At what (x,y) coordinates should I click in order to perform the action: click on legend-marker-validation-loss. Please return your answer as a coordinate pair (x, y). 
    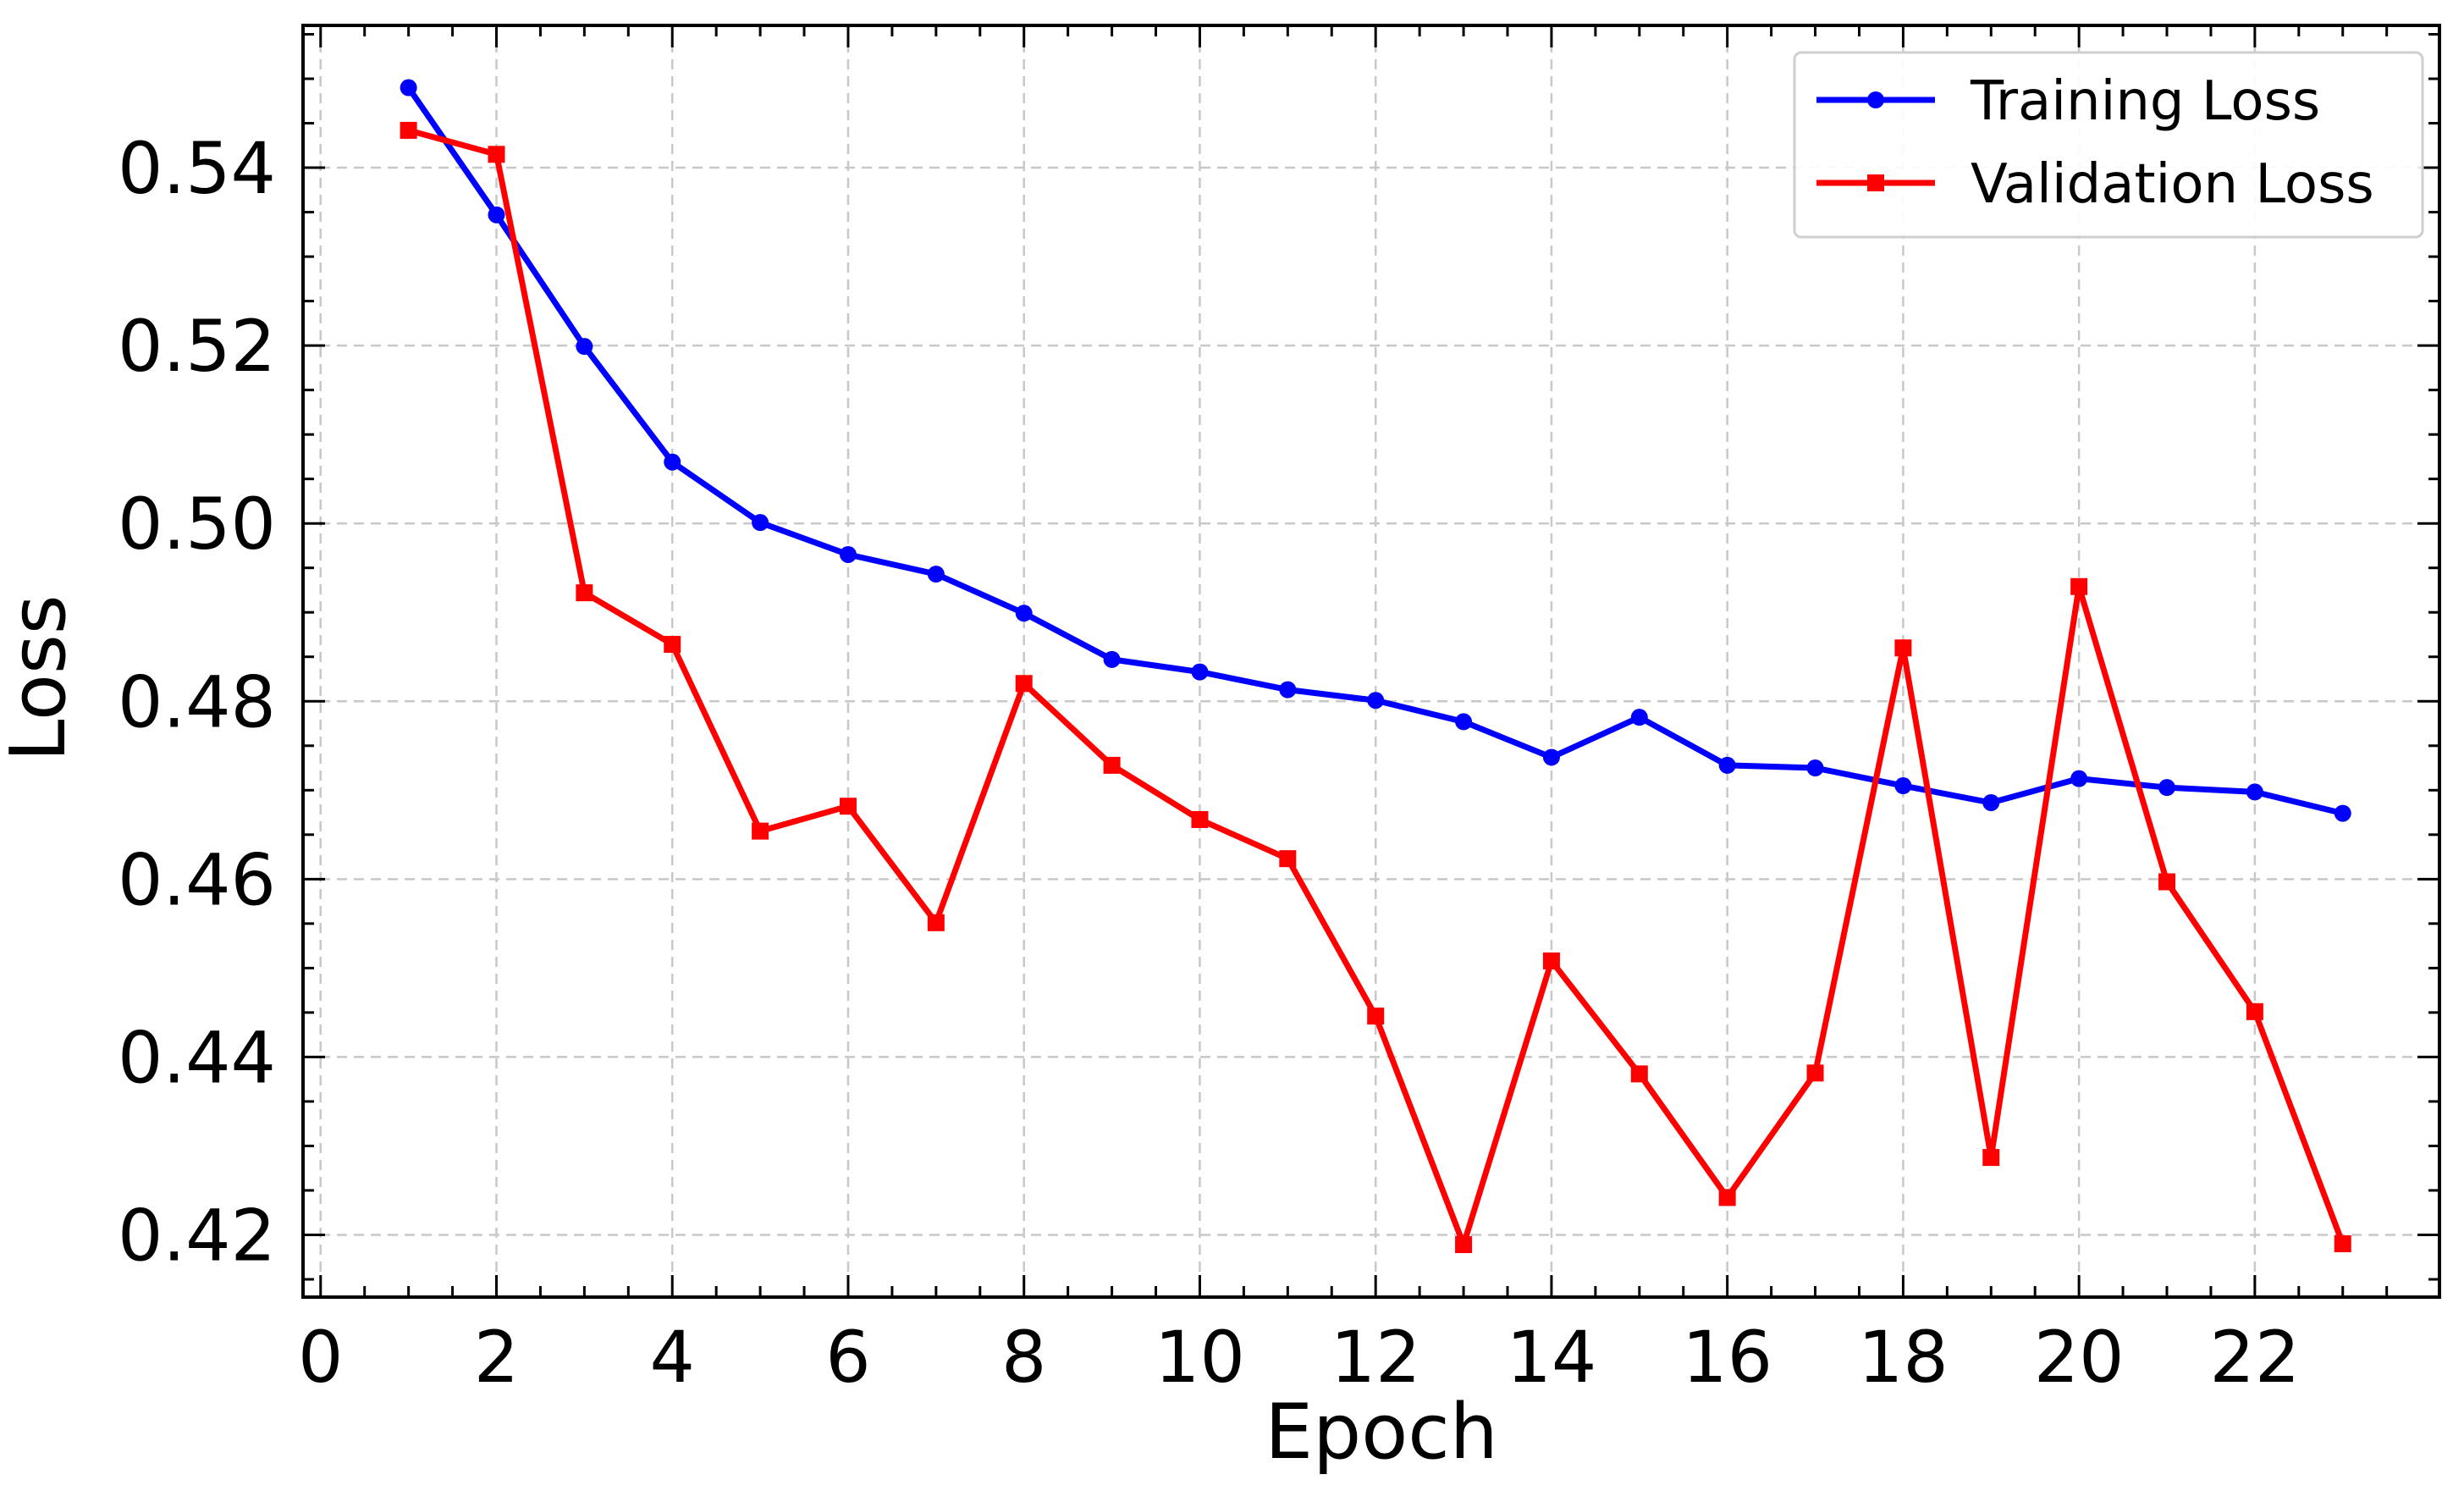
    Looking at the image, I should click on (1875, 182).